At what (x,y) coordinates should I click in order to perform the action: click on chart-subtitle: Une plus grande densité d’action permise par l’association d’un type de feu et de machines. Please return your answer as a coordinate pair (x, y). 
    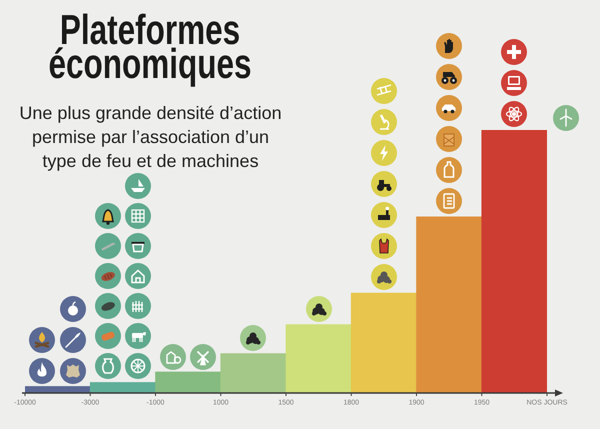
    Looking at the image, I should click on (150, 137).